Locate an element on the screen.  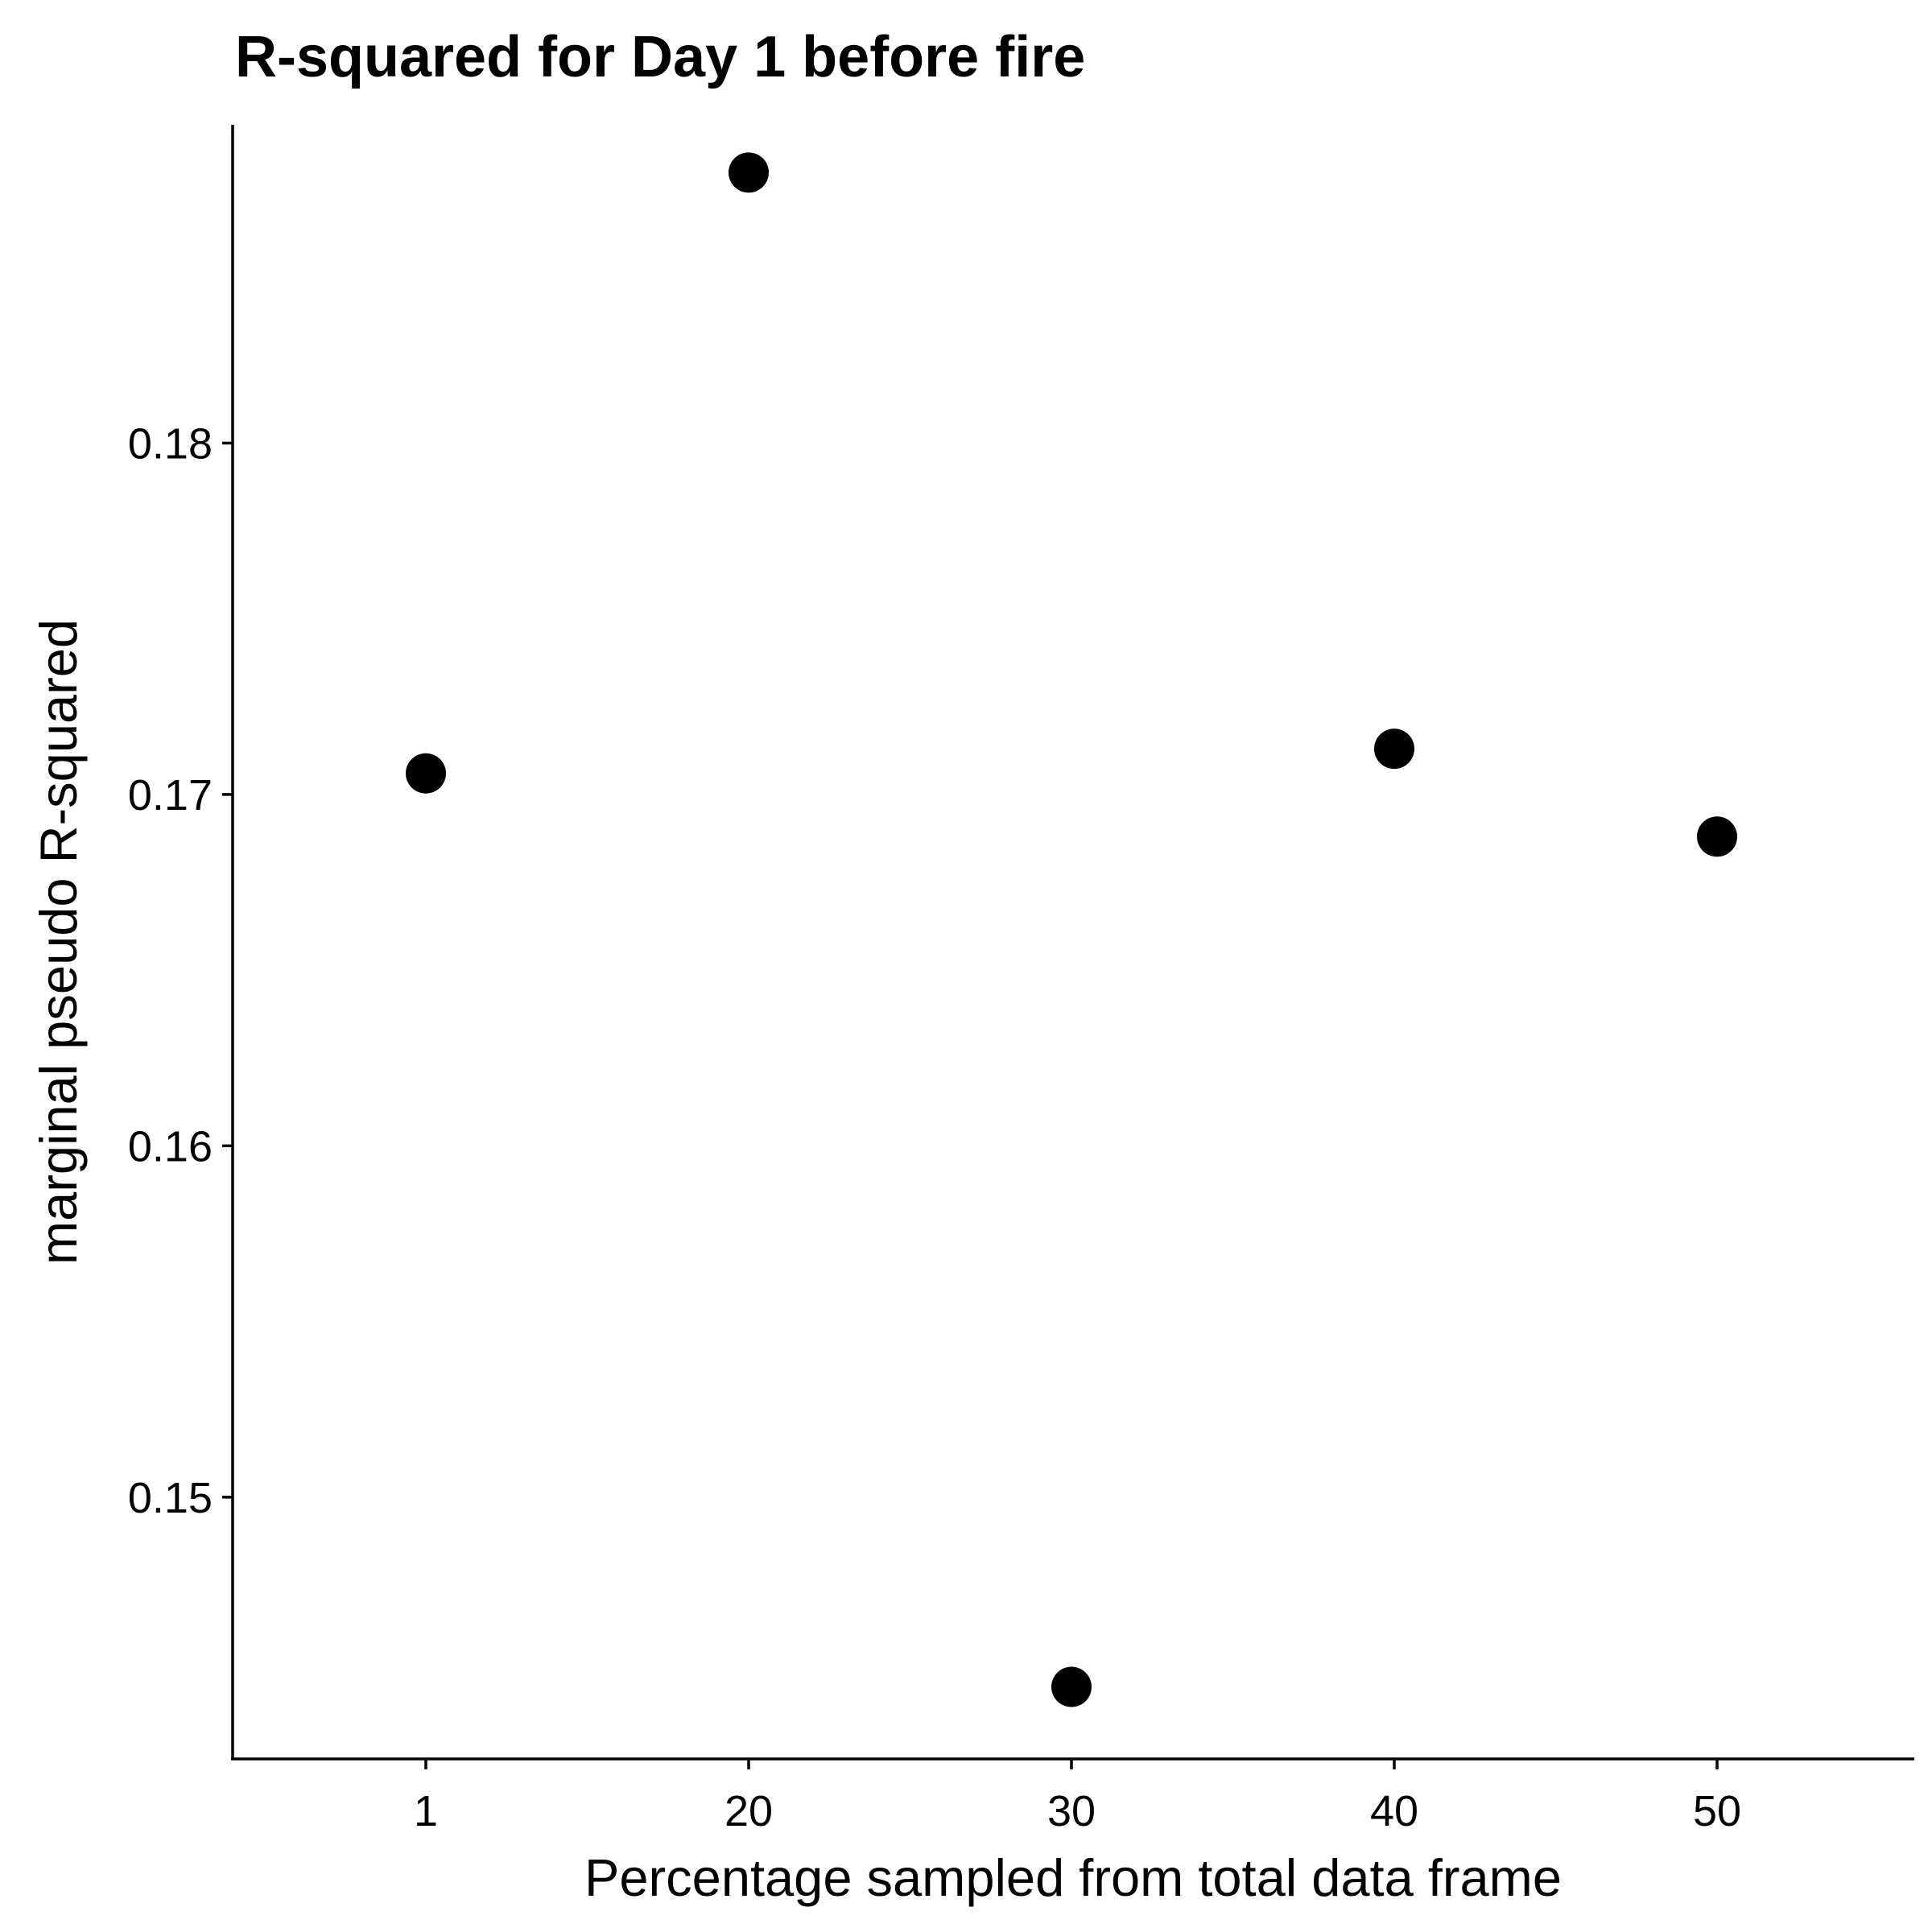
chart-title: R-squared for Day 1 before fire is located at coordinates (660, 57).